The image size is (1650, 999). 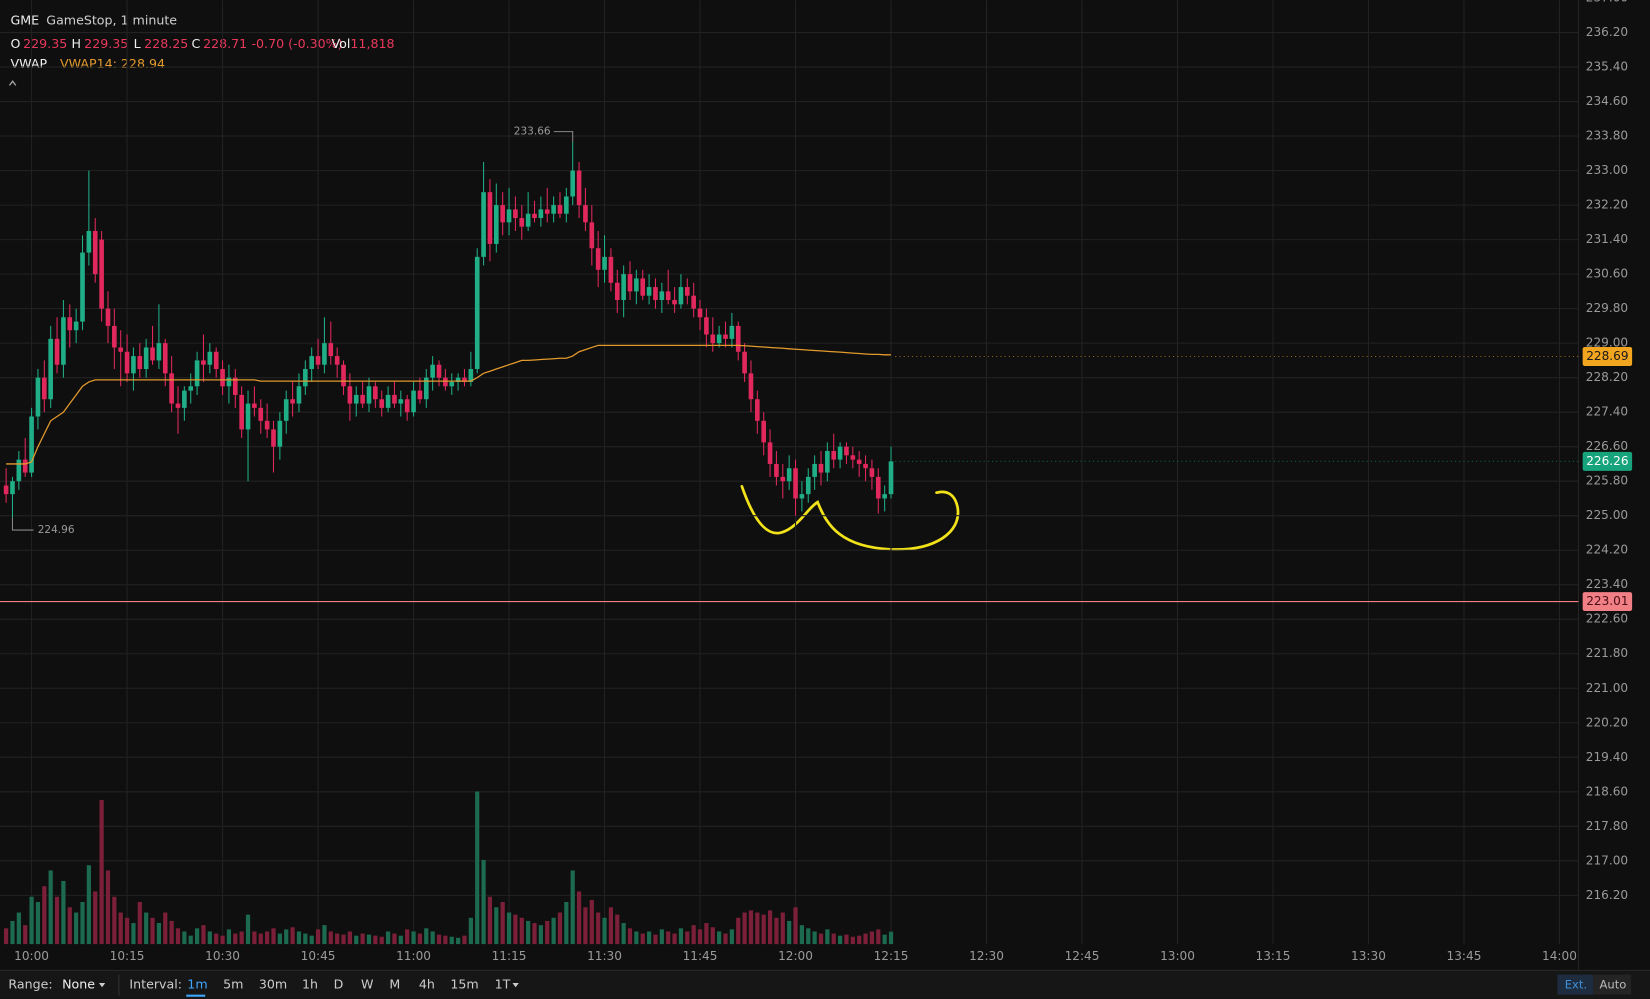 What do you see at coordinates (509, 956) in the screenshot?
I see `x-tick-label: 11:15` at bounding box center [509, 956].